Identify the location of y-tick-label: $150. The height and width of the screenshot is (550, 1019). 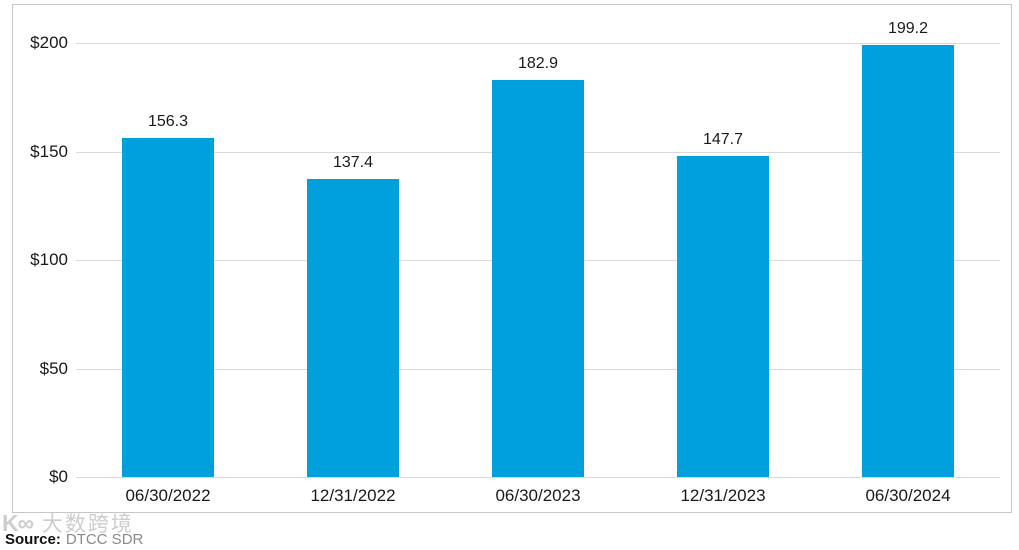
(49, 151).